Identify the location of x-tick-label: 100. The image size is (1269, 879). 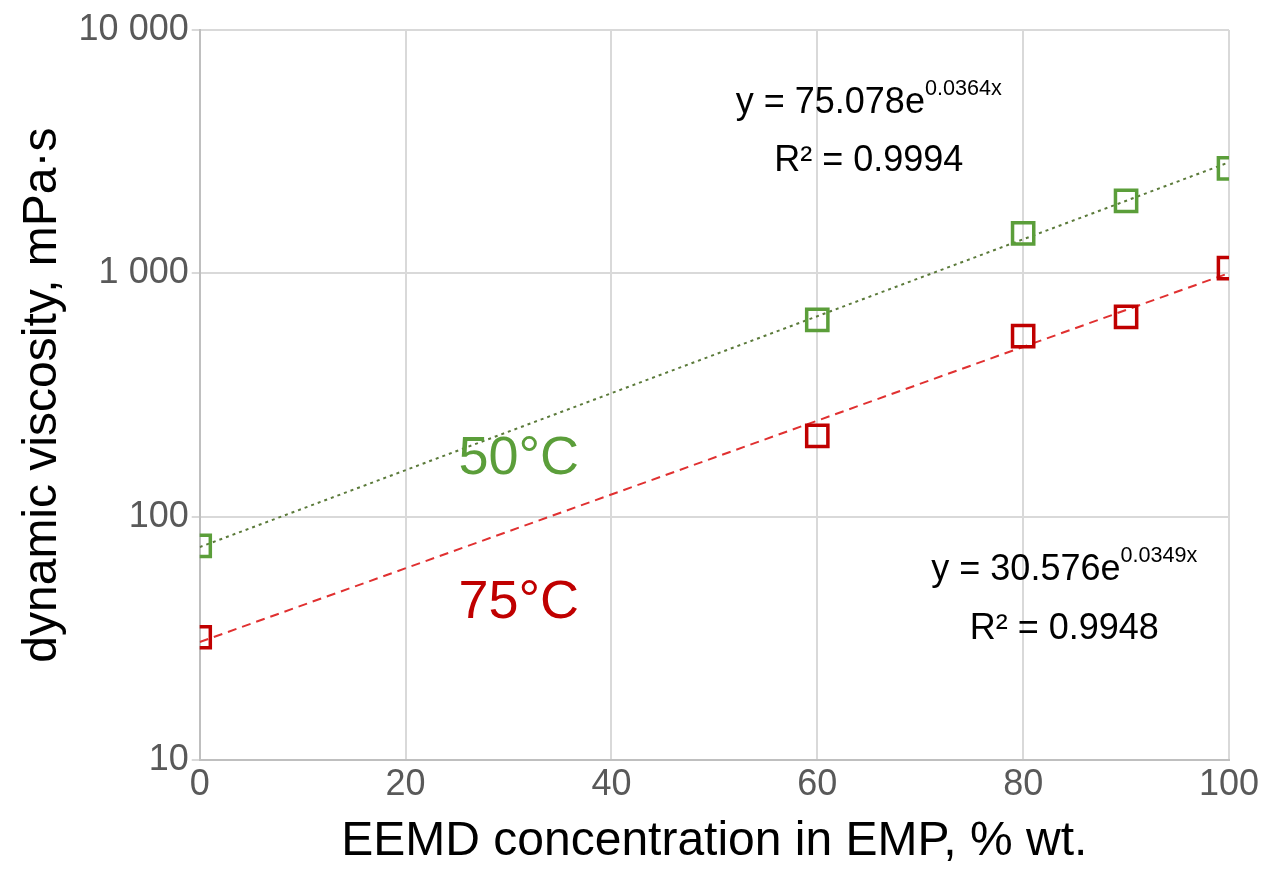
(1229, 782).